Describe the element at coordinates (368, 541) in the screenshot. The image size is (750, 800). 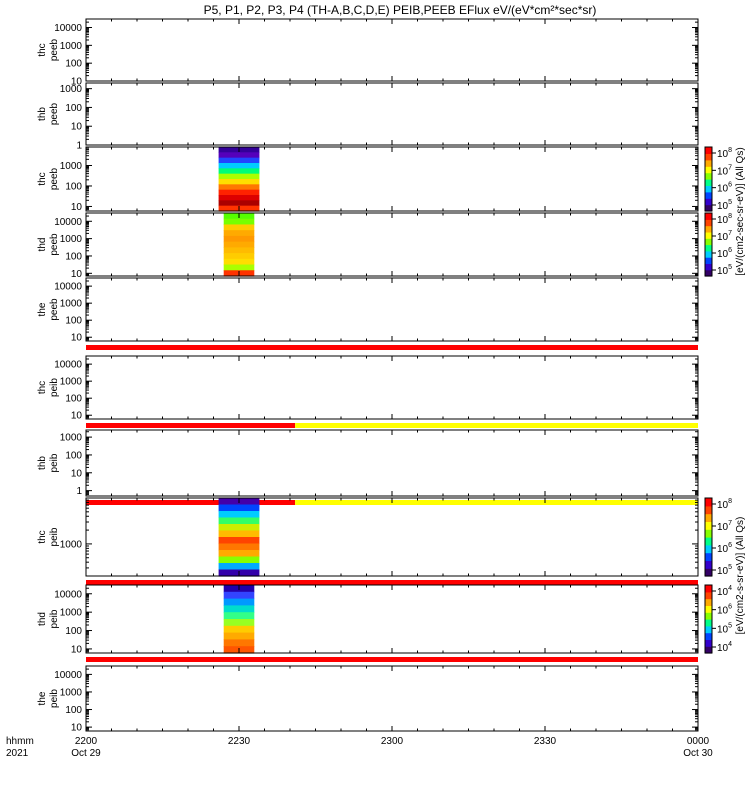
I see `panel-thc-peib: 1000 thc peib` at that location.